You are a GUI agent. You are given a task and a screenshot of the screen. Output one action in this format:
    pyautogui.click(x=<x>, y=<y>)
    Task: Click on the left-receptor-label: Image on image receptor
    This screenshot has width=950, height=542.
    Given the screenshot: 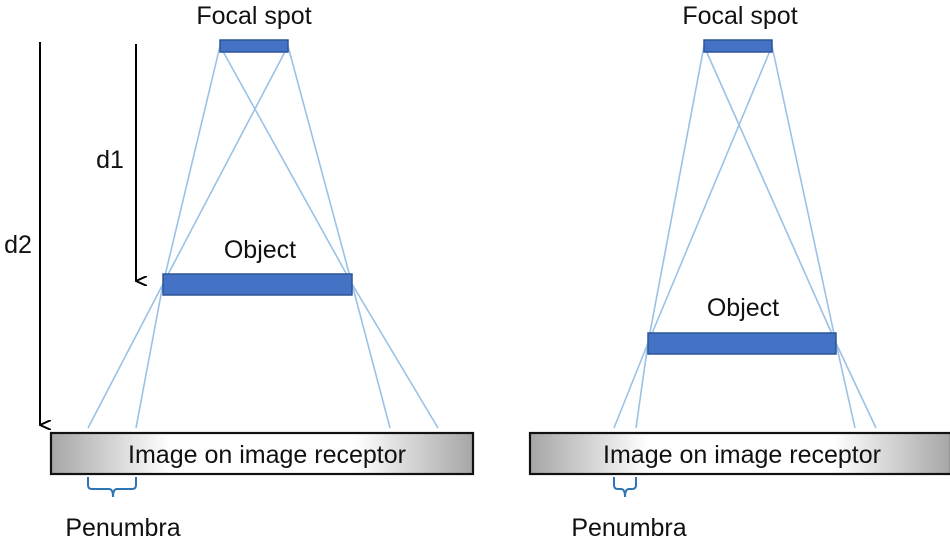 What is the action you would take?
    pyautogui.click(x=267, y=455)
    